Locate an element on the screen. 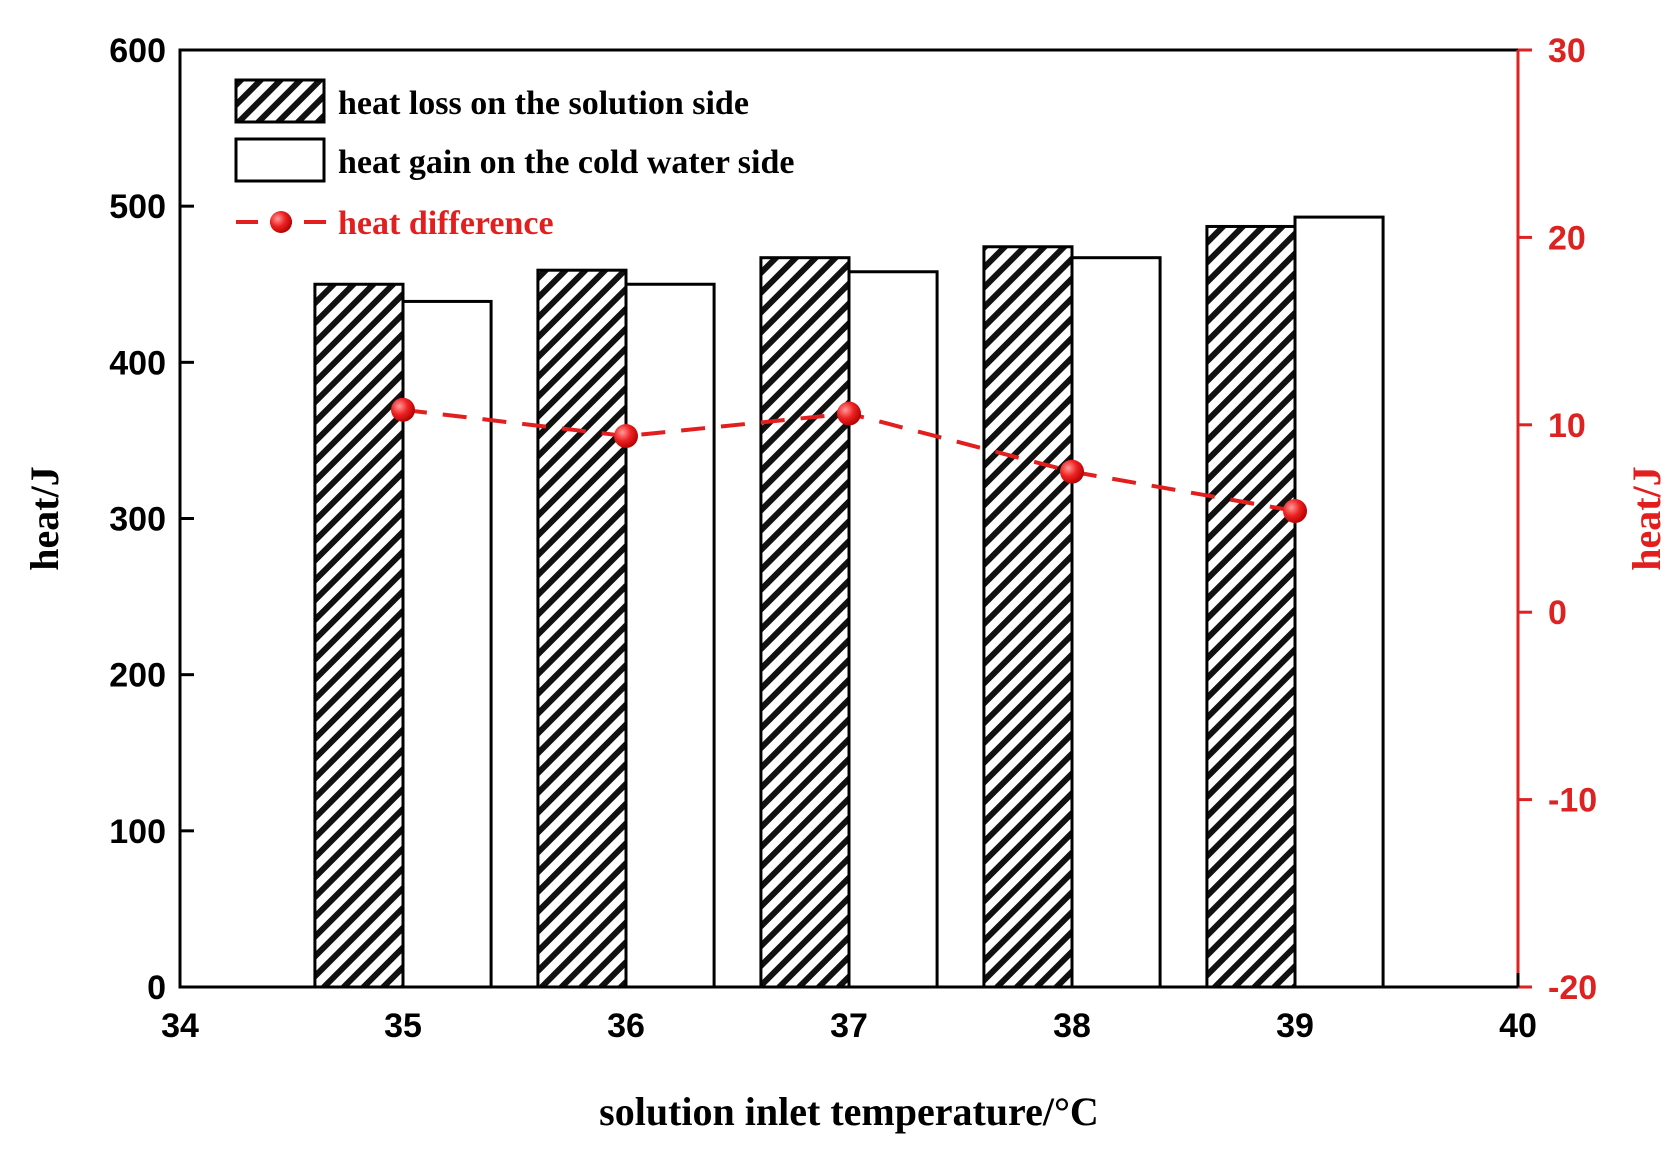 This screenshot has height=1158, width=1680. x-tick-label-39: 39 is located at coordinates (1295, 1026).